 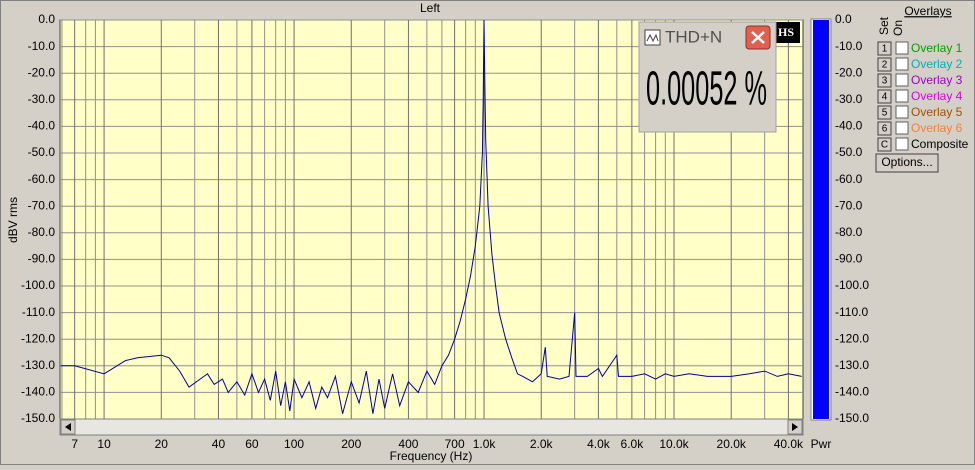 What do you see at coordinates (849, 179) in the screenshot?
I see `meter-tick-label: -60.0` at bounding box center [849, 179].